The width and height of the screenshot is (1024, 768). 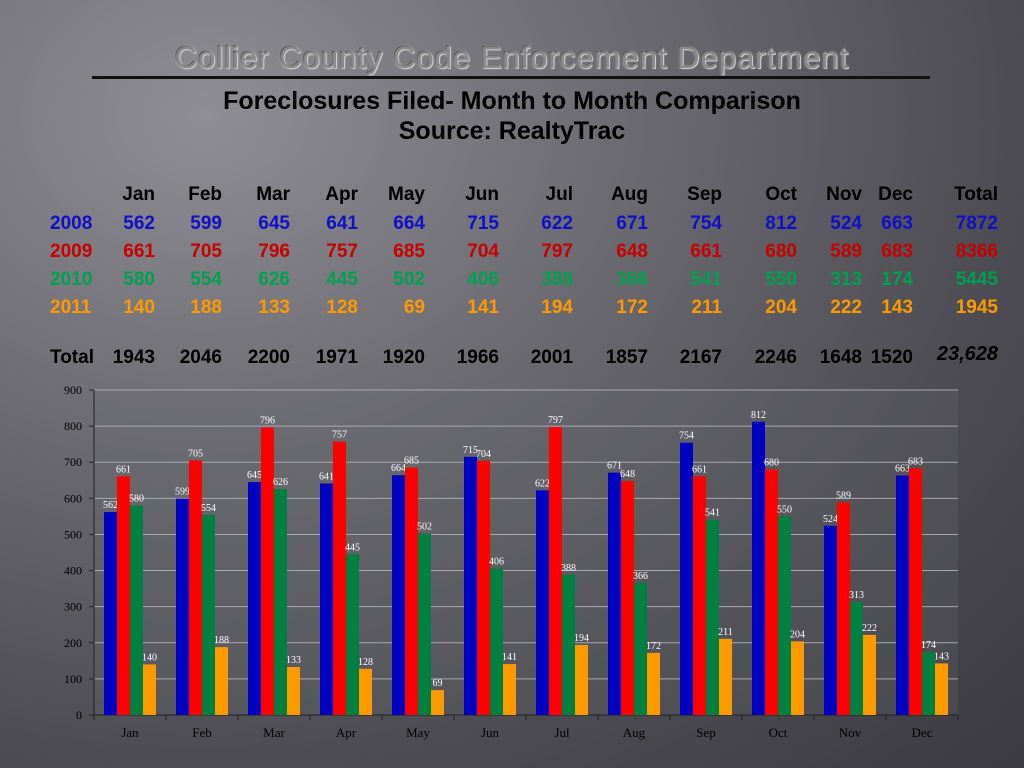 I want to click on x-tick-label: Apr, so click(x=346, y=732).